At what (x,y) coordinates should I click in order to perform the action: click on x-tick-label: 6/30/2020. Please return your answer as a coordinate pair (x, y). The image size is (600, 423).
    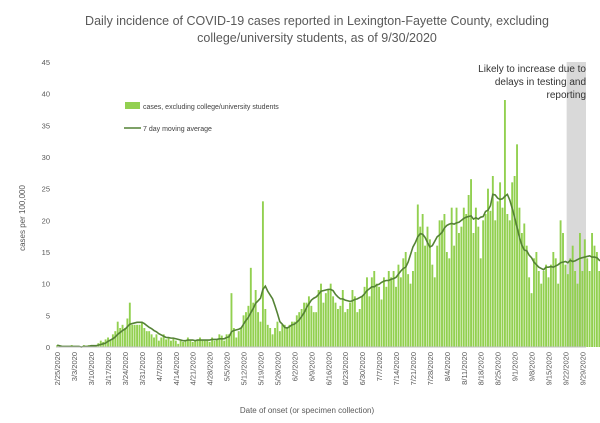
    Looking at the image, I should click on (362, 368).